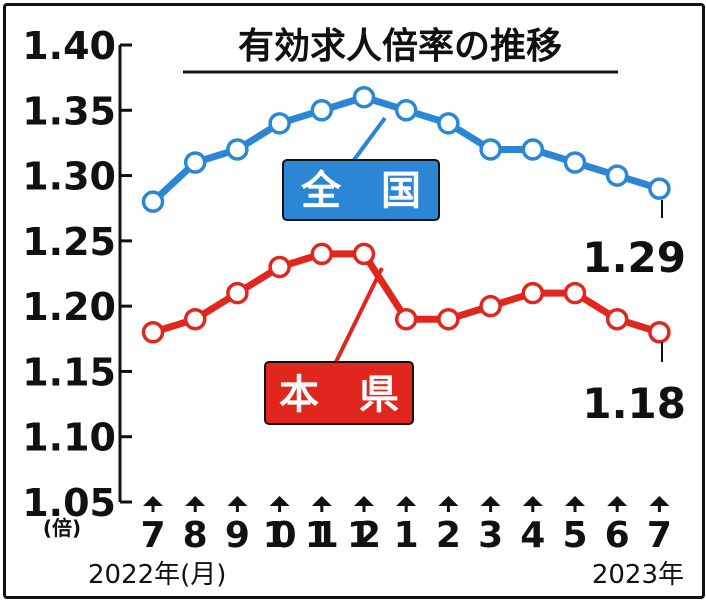 This screenshot has height=600, width=706. Describe the element at coordinates (400, 46) in the screenshot. I see `chart-title: 有効求人倍率の推移` at that location.